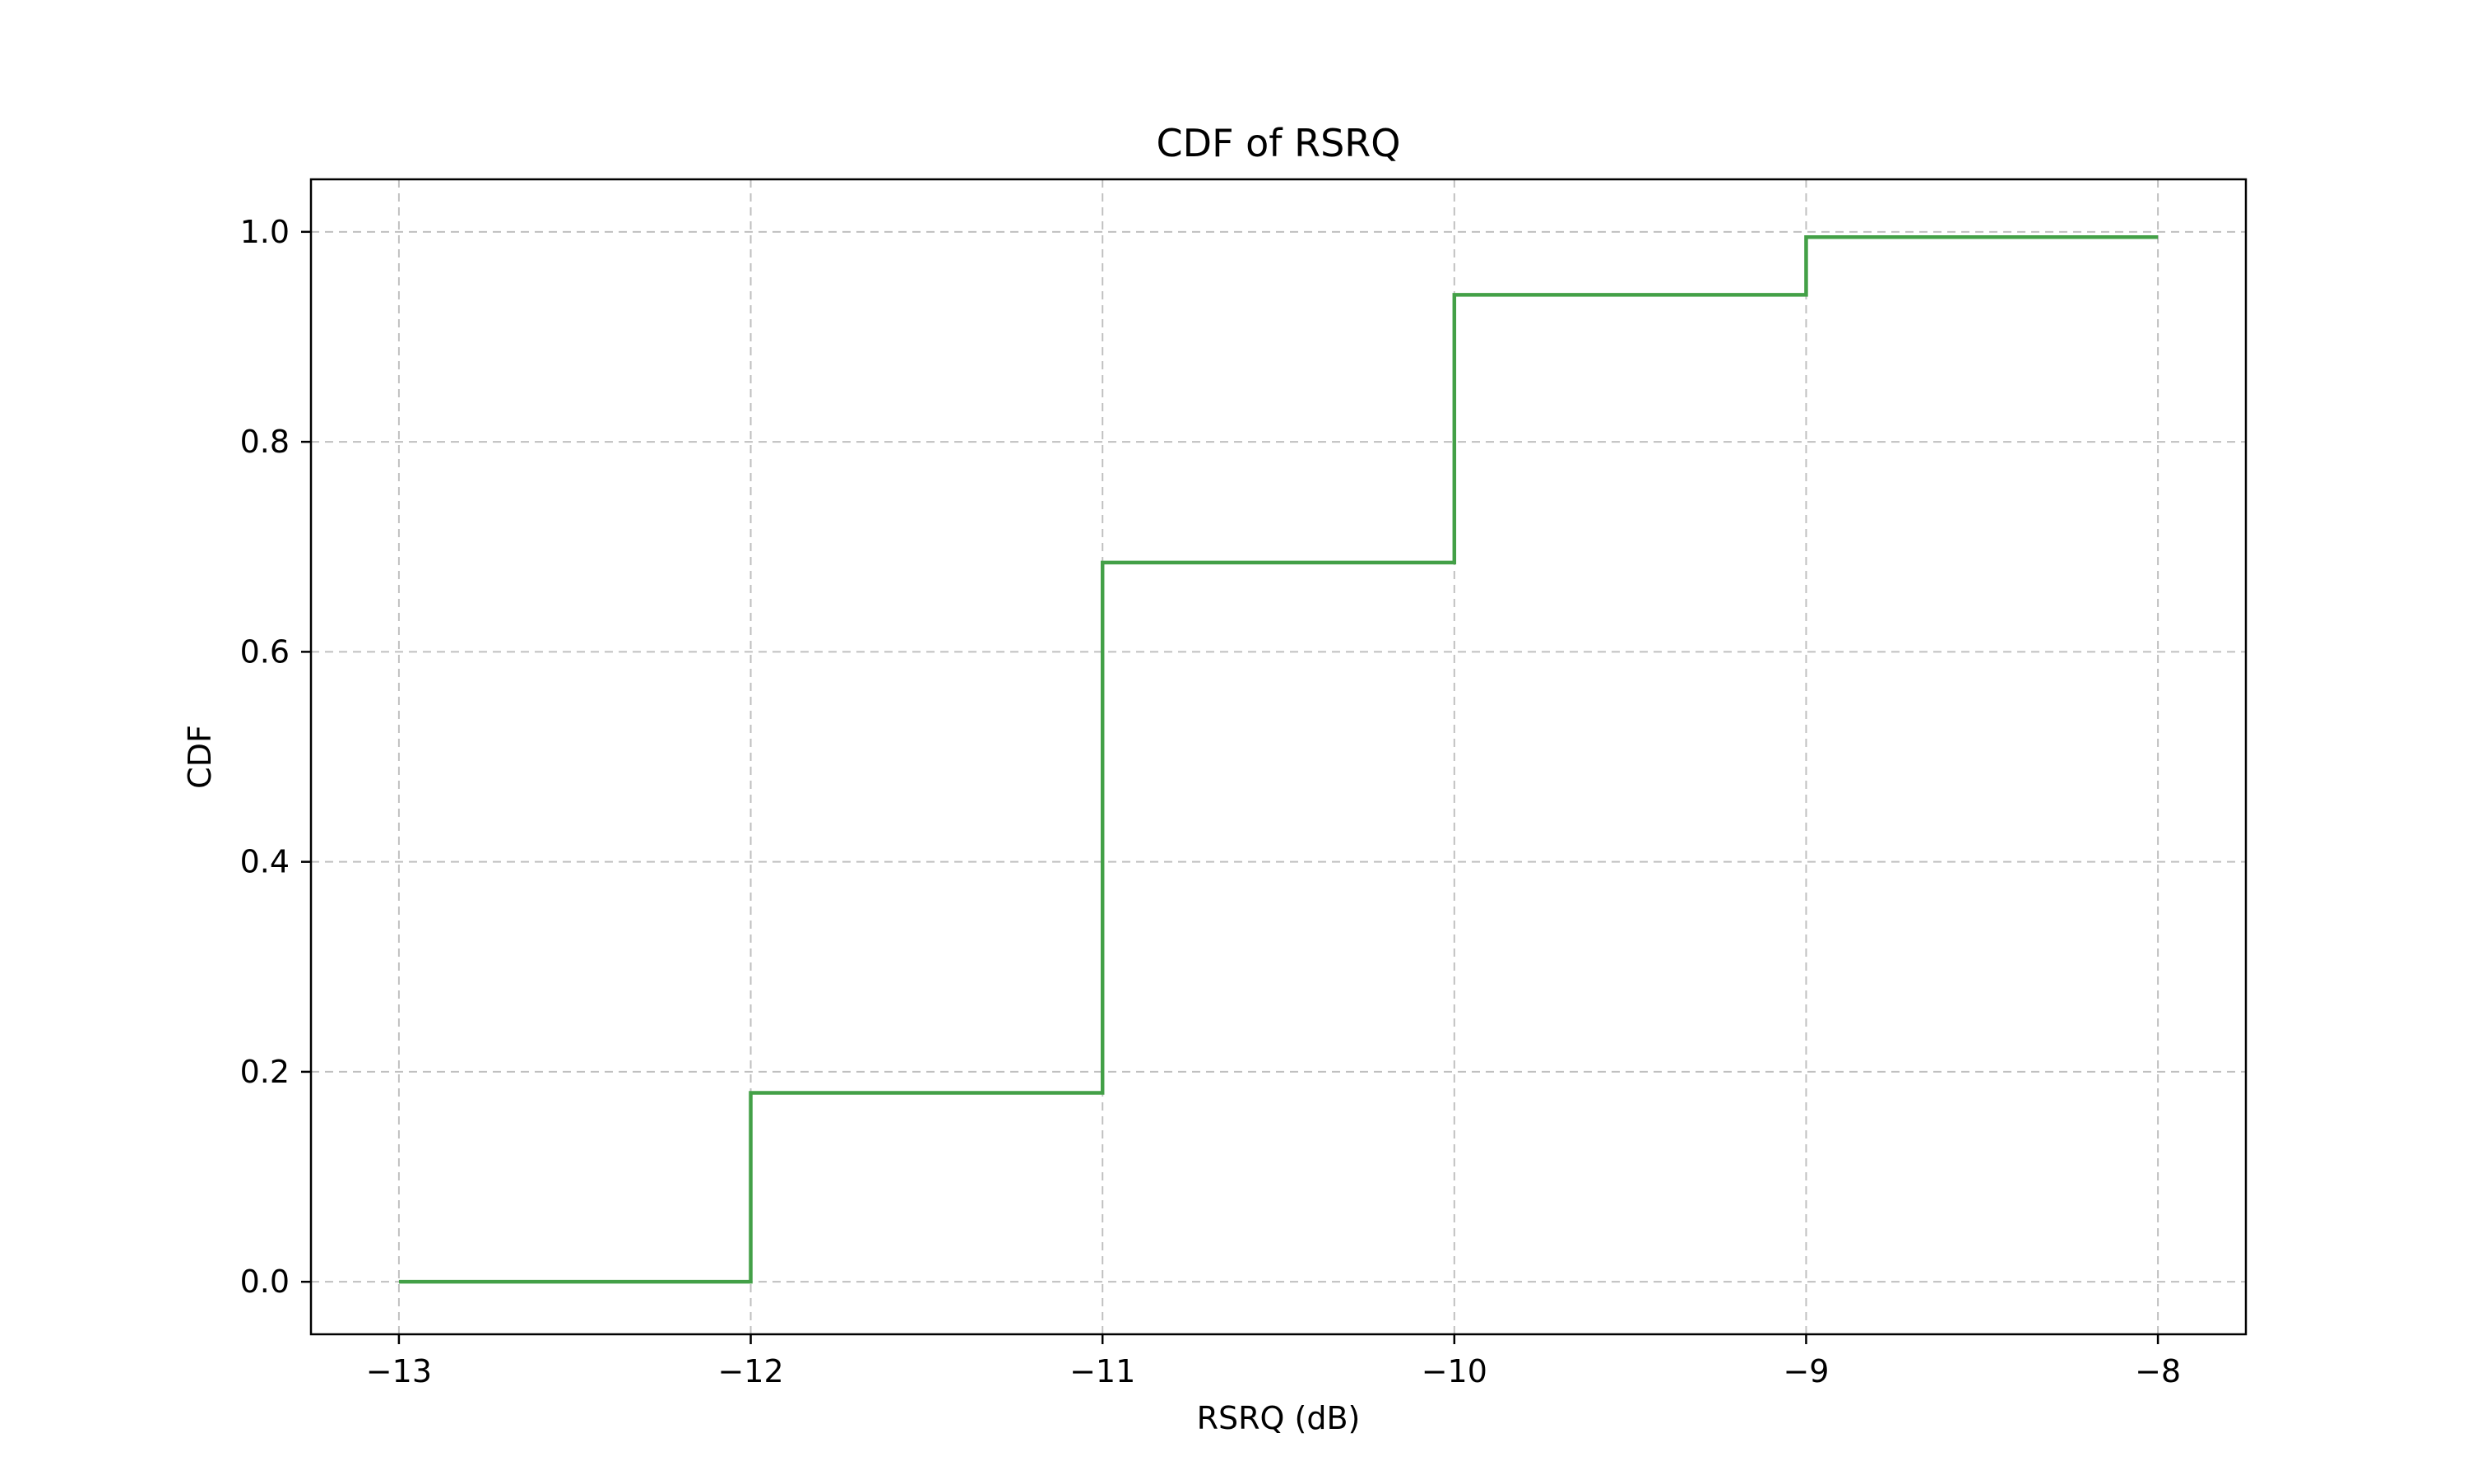  I want to click on x-tick-label: −10, so click(1454, 1371).